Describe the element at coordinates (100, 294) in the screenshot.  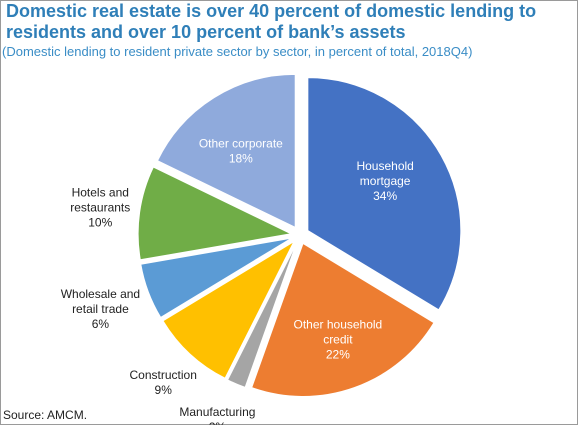
I see `slice-name-label: Wholesale and` at that location.